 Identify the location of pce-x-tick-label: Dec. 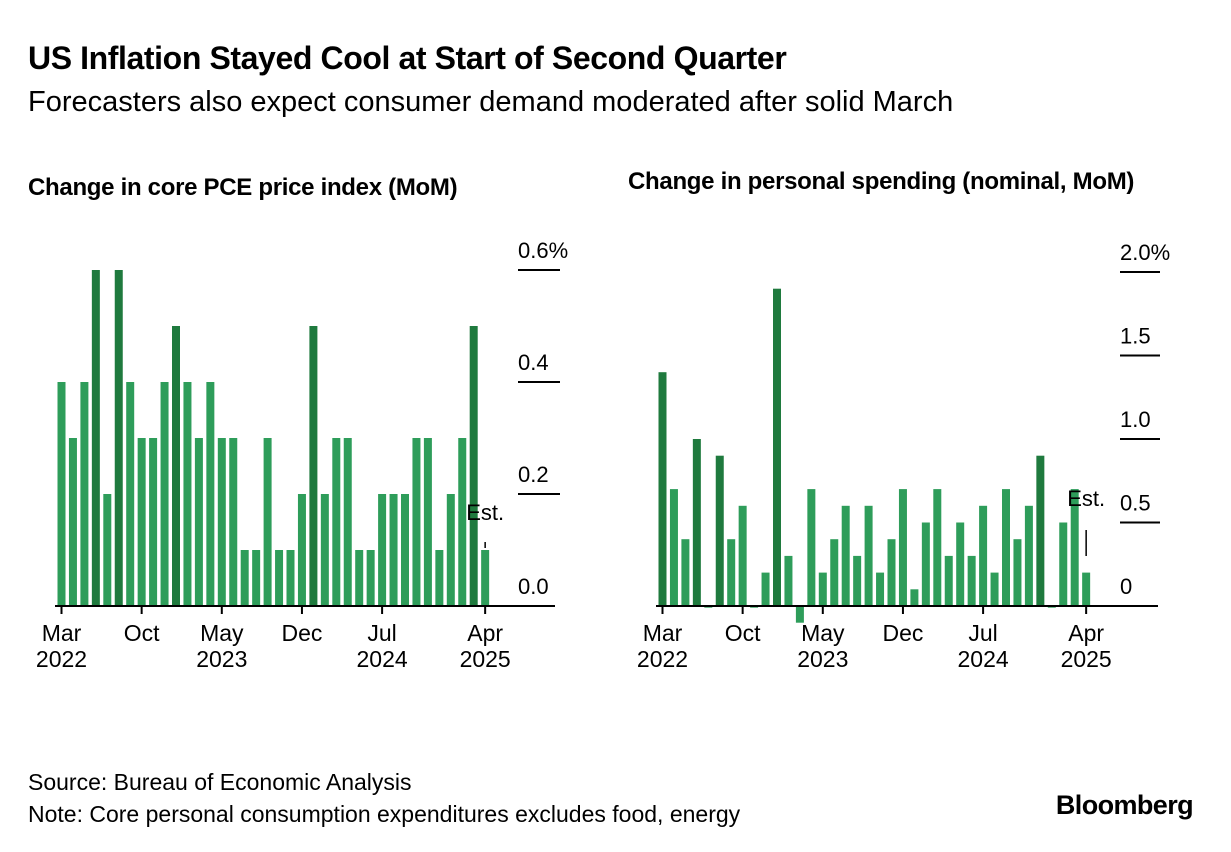
(301, 633).